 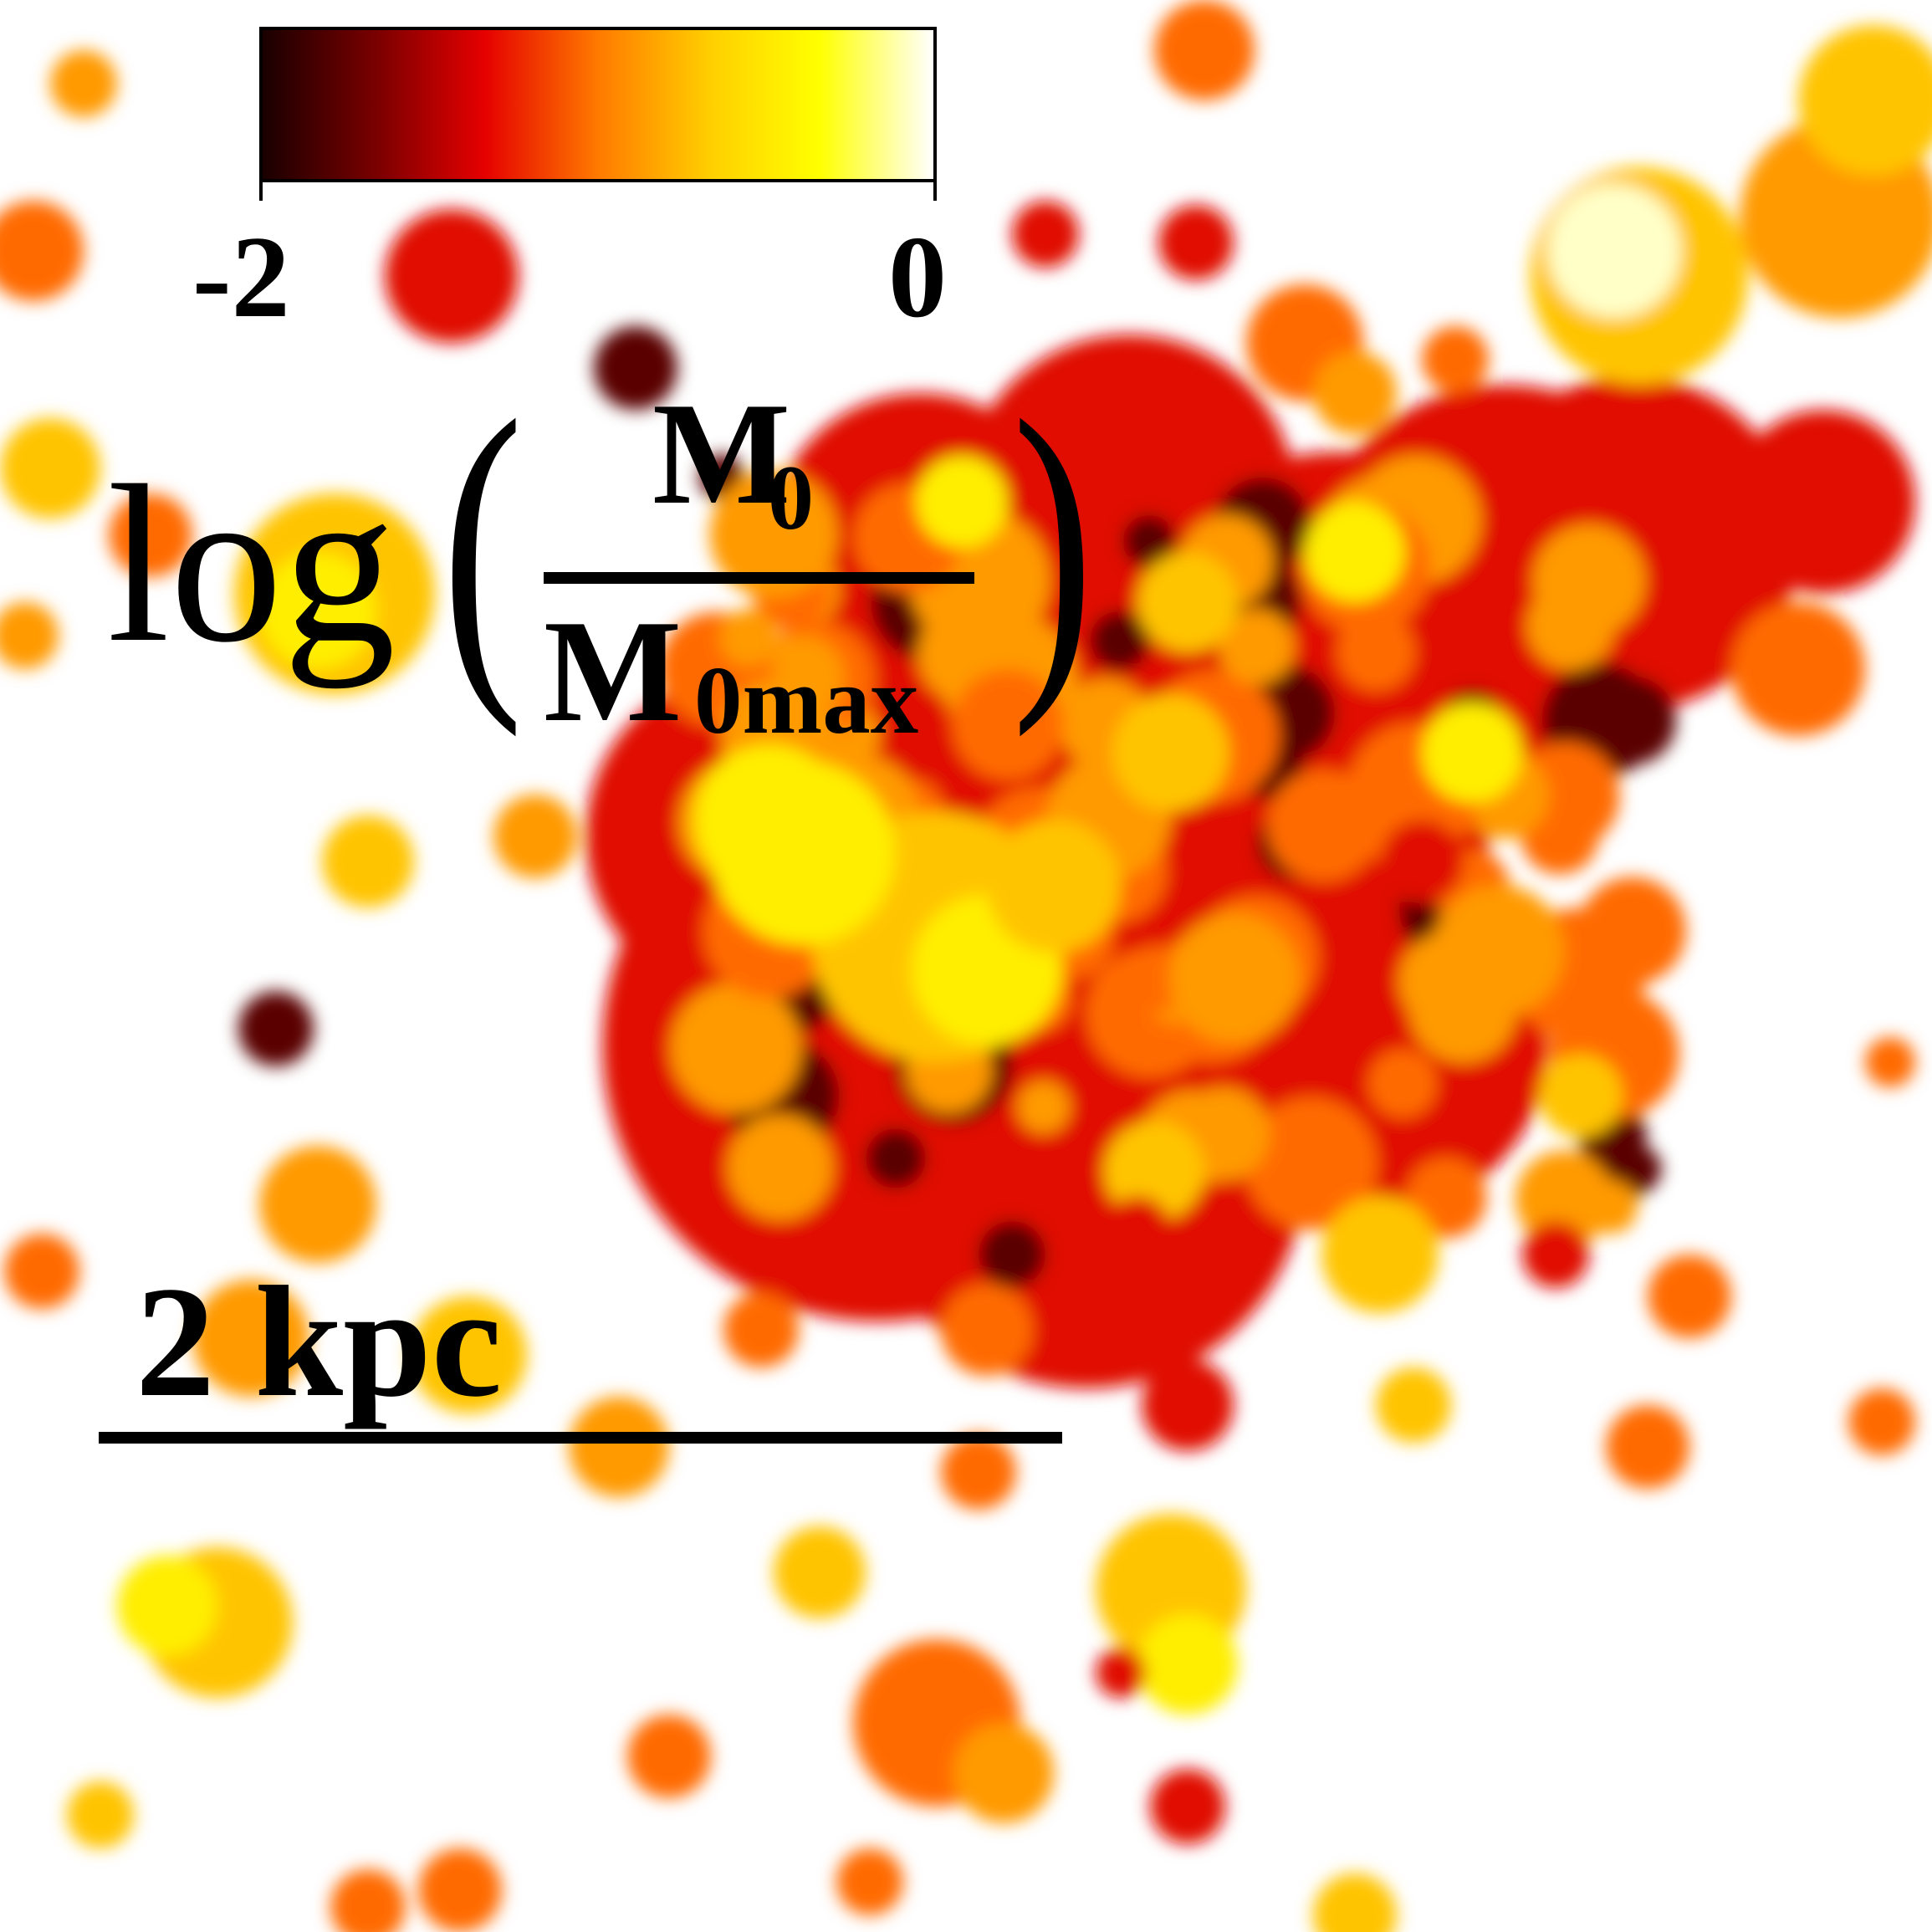 What do you see at coordinates (1053, 543) in the screenshot?
I see `right-parenthesis: )` at bounding box center [1053, 543].